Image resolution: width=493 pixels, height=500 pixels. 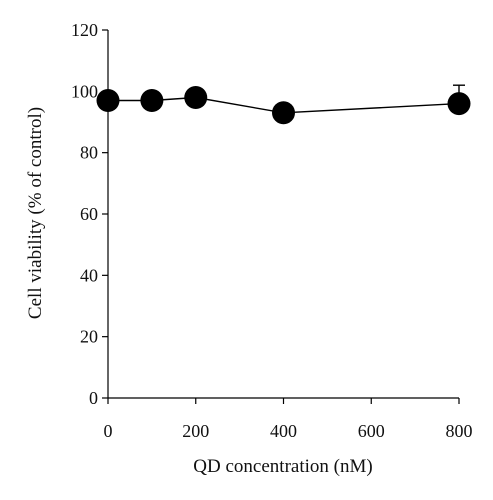 What do you see at coordinates (89, 153) in the screenshot?
I see `y-tick-label: 80` at bounding box center [89, 153].